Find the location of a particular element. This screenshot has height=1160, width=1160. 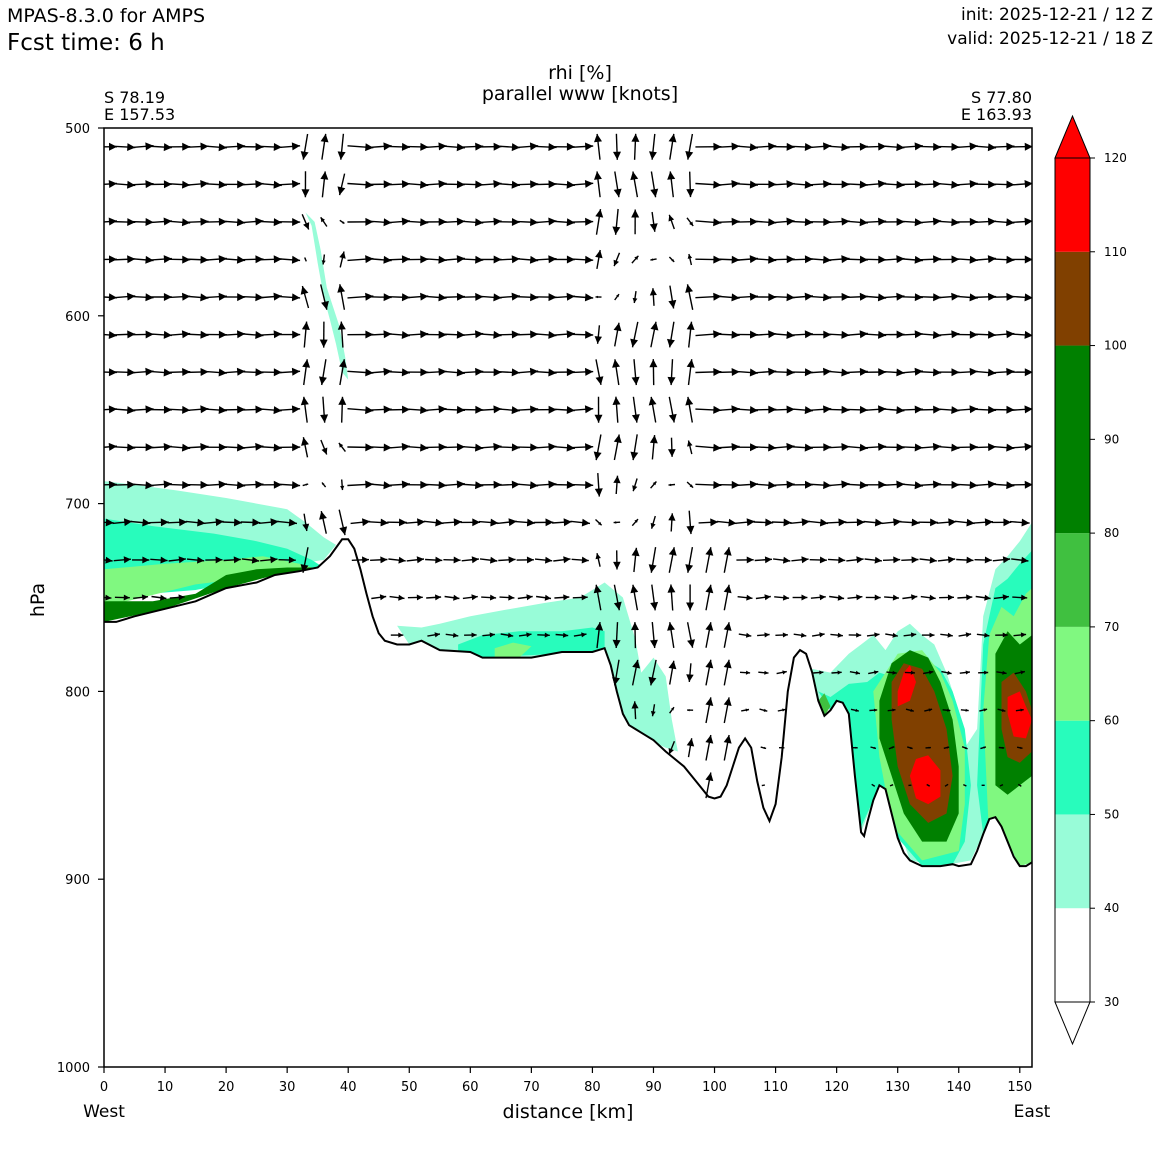

x-tick-label-70: 70 is located at coordinates (531, 1087).